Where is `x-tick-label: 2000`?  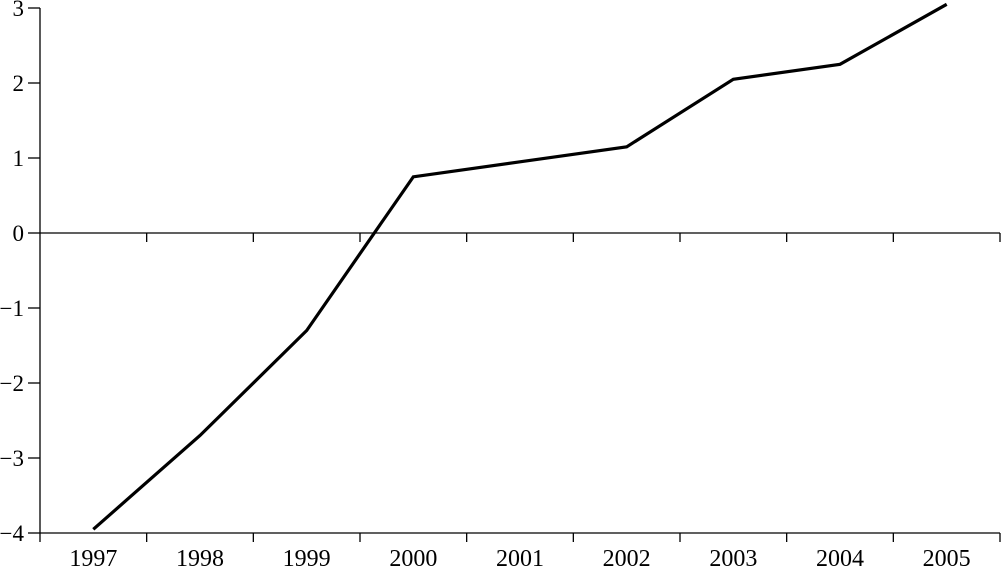
x-tick-label: 2000 is located at coordinates (413, 559).